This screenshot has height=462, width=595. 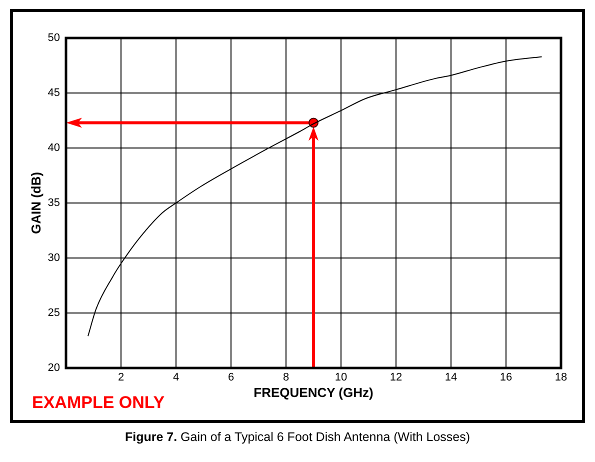 I want to click on x-tick-label: 16, so click(x=506, y=378).